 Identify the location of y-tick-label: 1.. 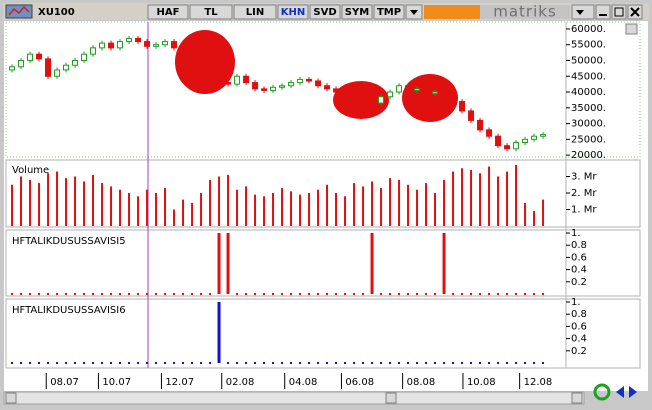
(576, 302).